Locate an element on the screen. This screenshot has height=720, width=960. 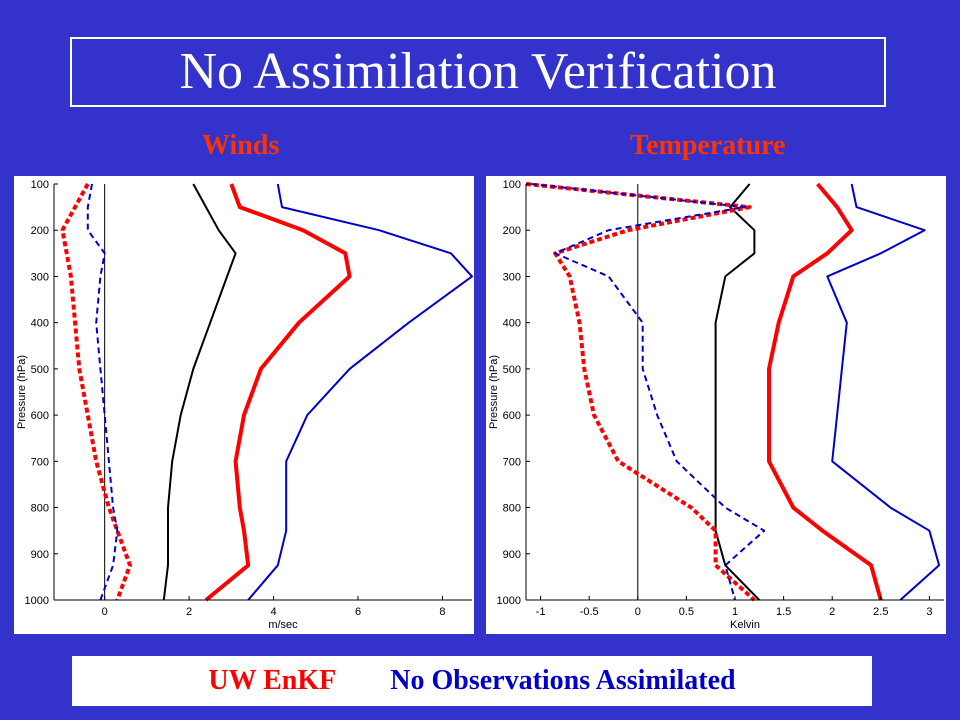
footer-label-enkf: UW EnKF is located at coordinates (272, 680).